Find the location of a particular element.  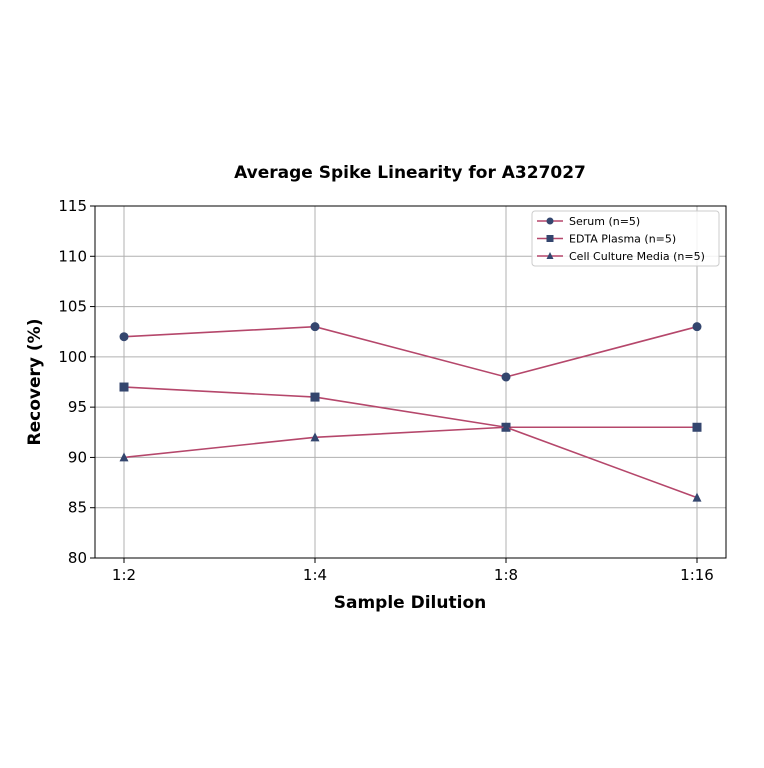

y-tick-label: 100 is located at coordinates (72, 357).